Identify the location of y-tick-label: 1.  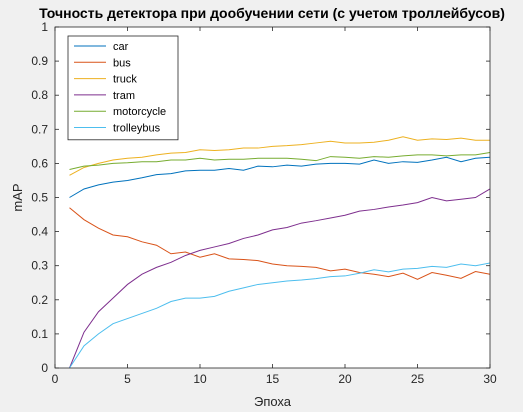
(44, 27).